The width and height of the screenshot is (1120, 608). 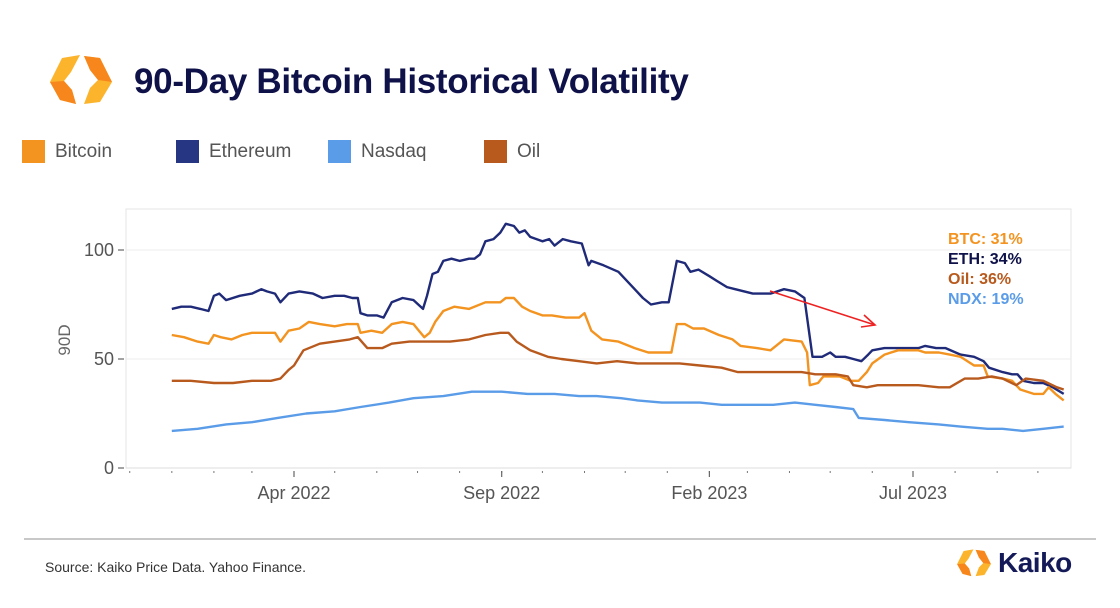 I want to click on legend-label: Nasdaq, so click(x=394, y=151).